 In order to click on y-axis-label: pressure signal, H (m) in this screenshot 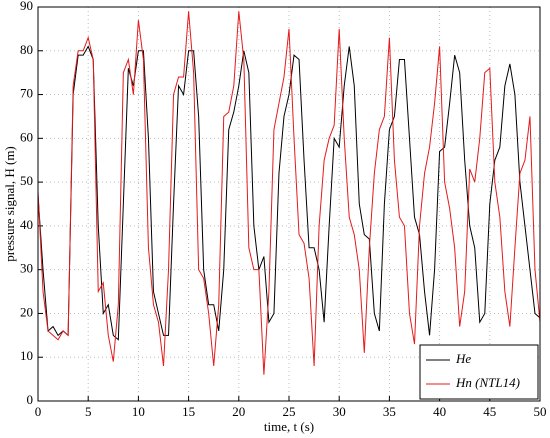, I will do `click(9, 204)`.